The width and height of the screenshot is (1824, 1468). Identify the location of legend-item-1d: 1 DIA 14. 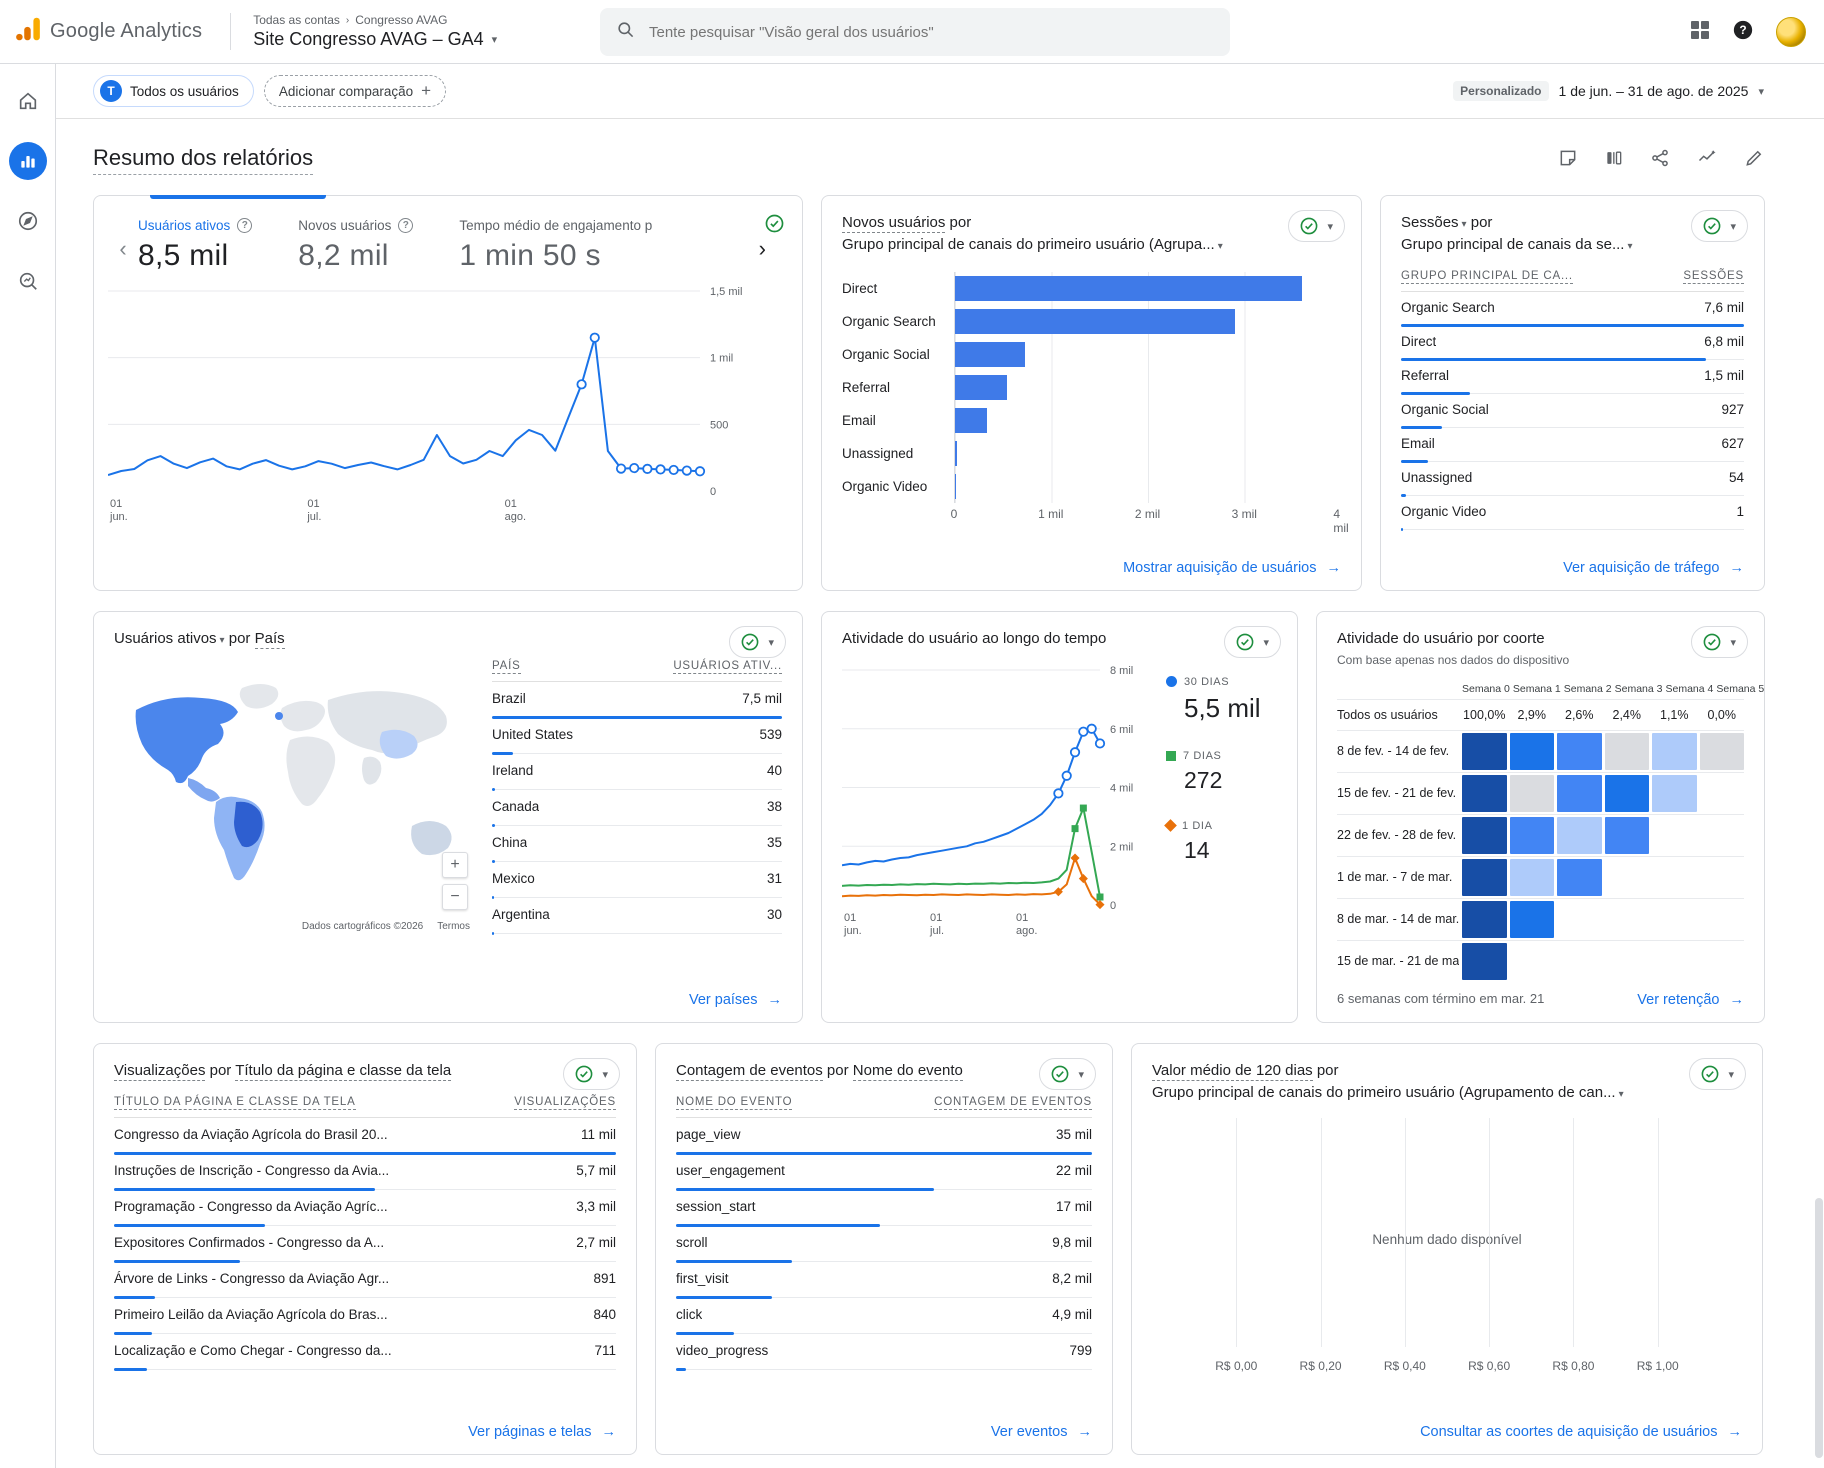
(1220, 841).